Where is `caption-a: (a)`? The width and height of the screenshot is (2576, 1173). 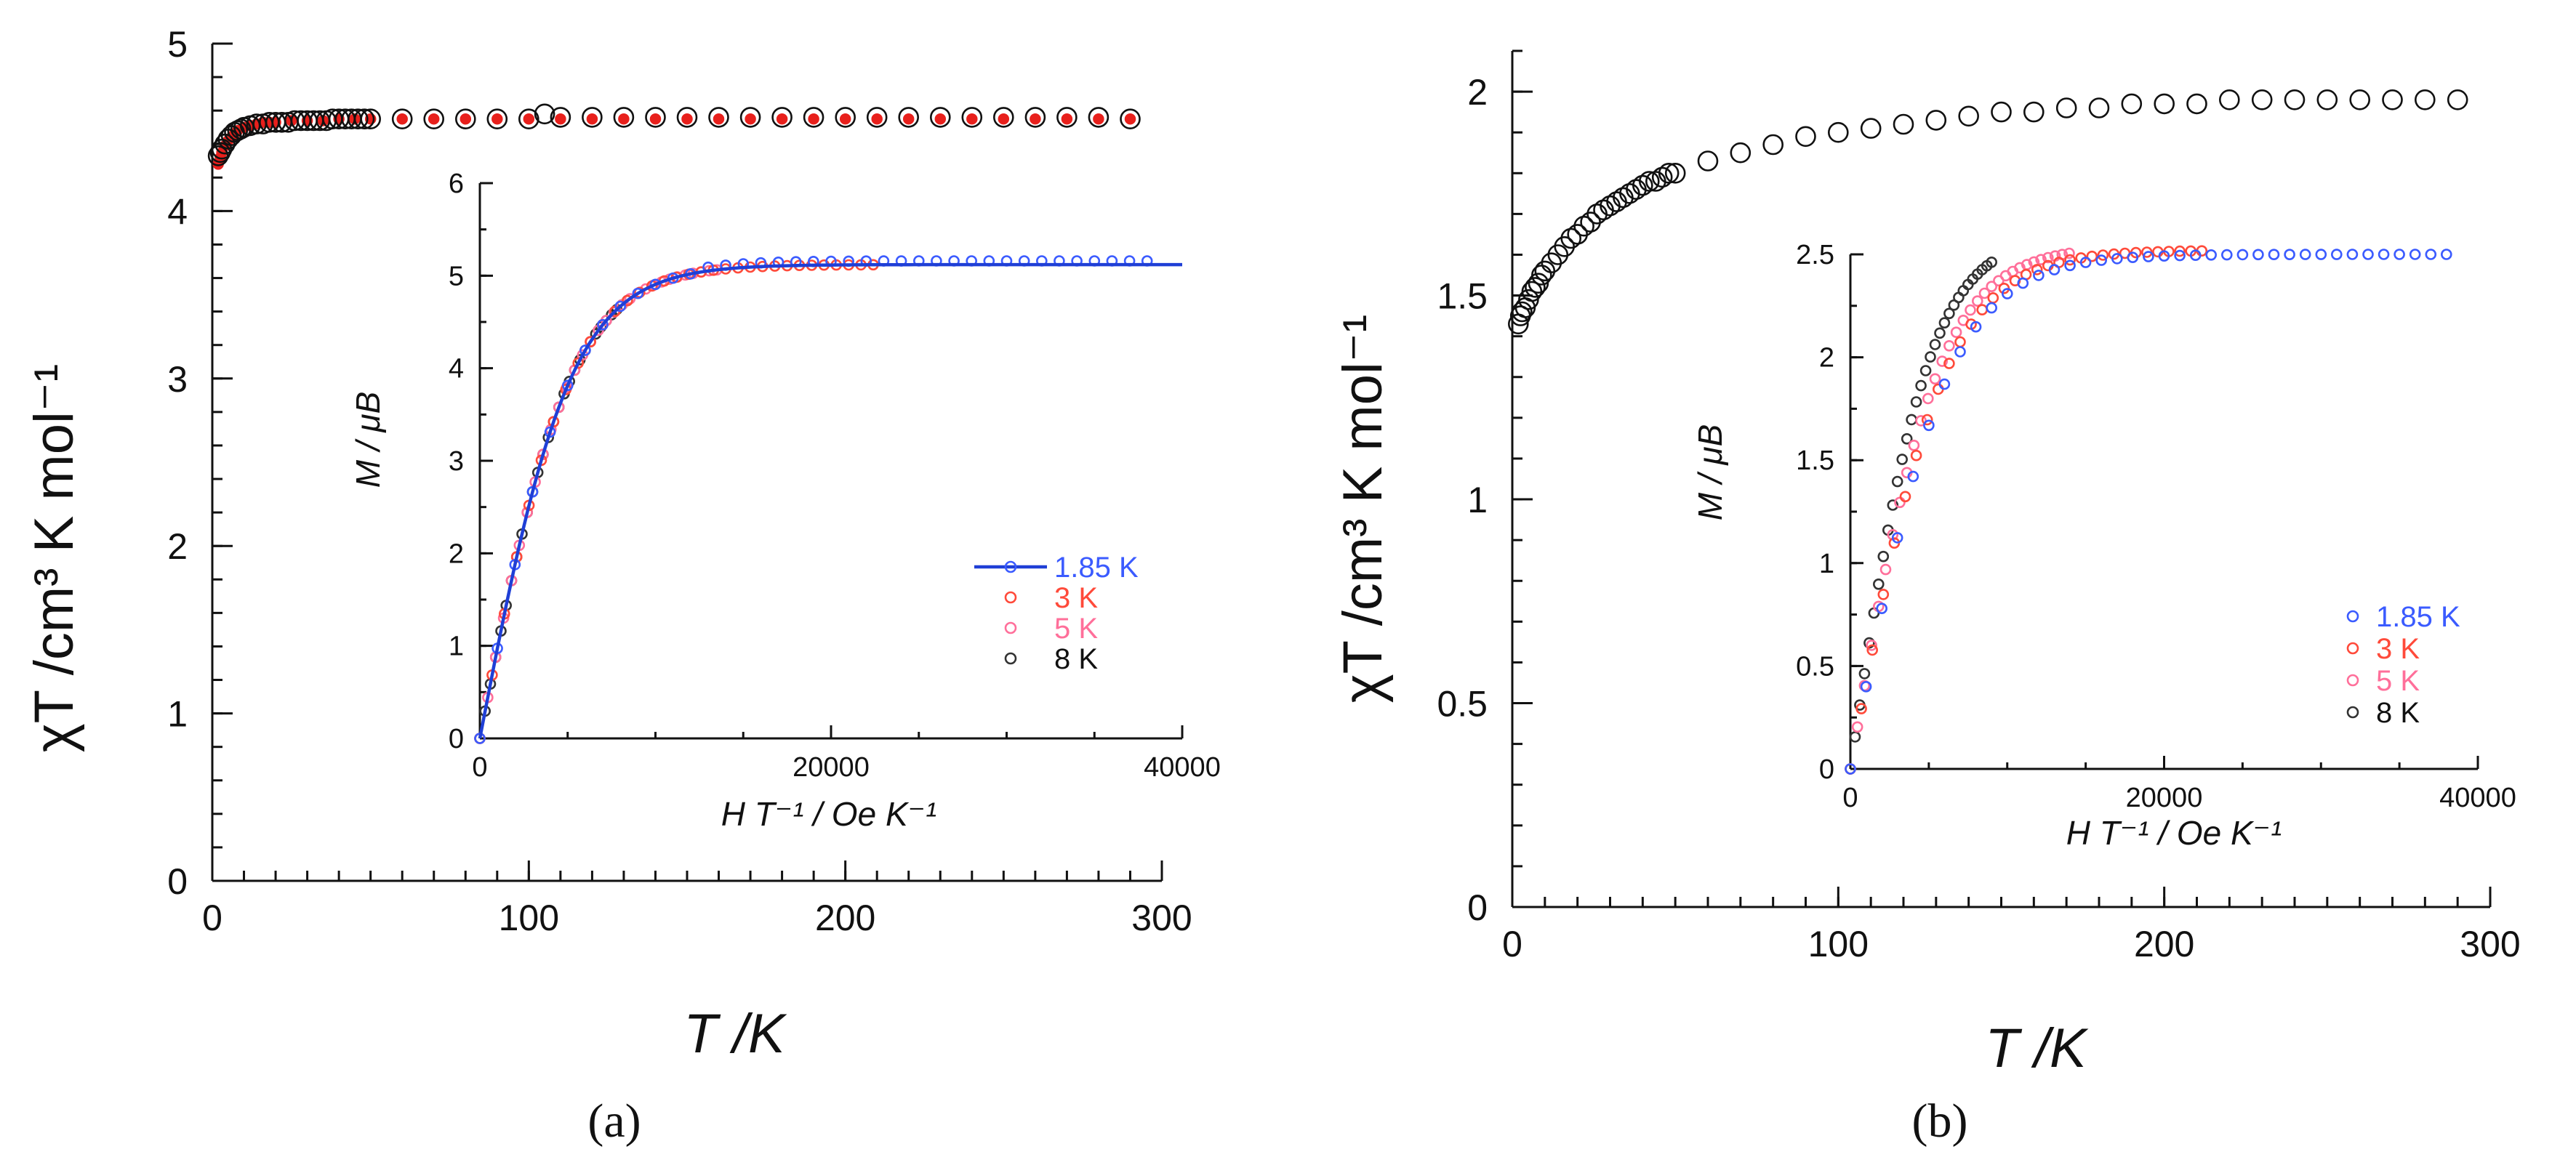 caption-a: (a) is located at coordinates (614, 1121).